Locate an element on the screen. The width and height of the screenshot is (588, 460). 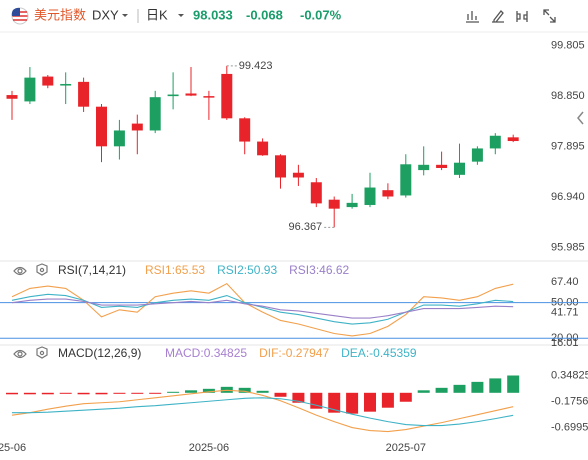
legend-value: 50.93 is located at coordinates (262, 270).